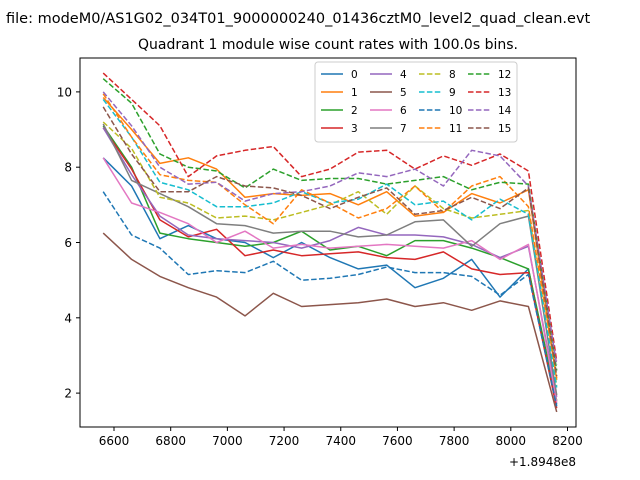 The image size is (640, 480). I want to click on y-tick-label: 2, so click(68, 394).